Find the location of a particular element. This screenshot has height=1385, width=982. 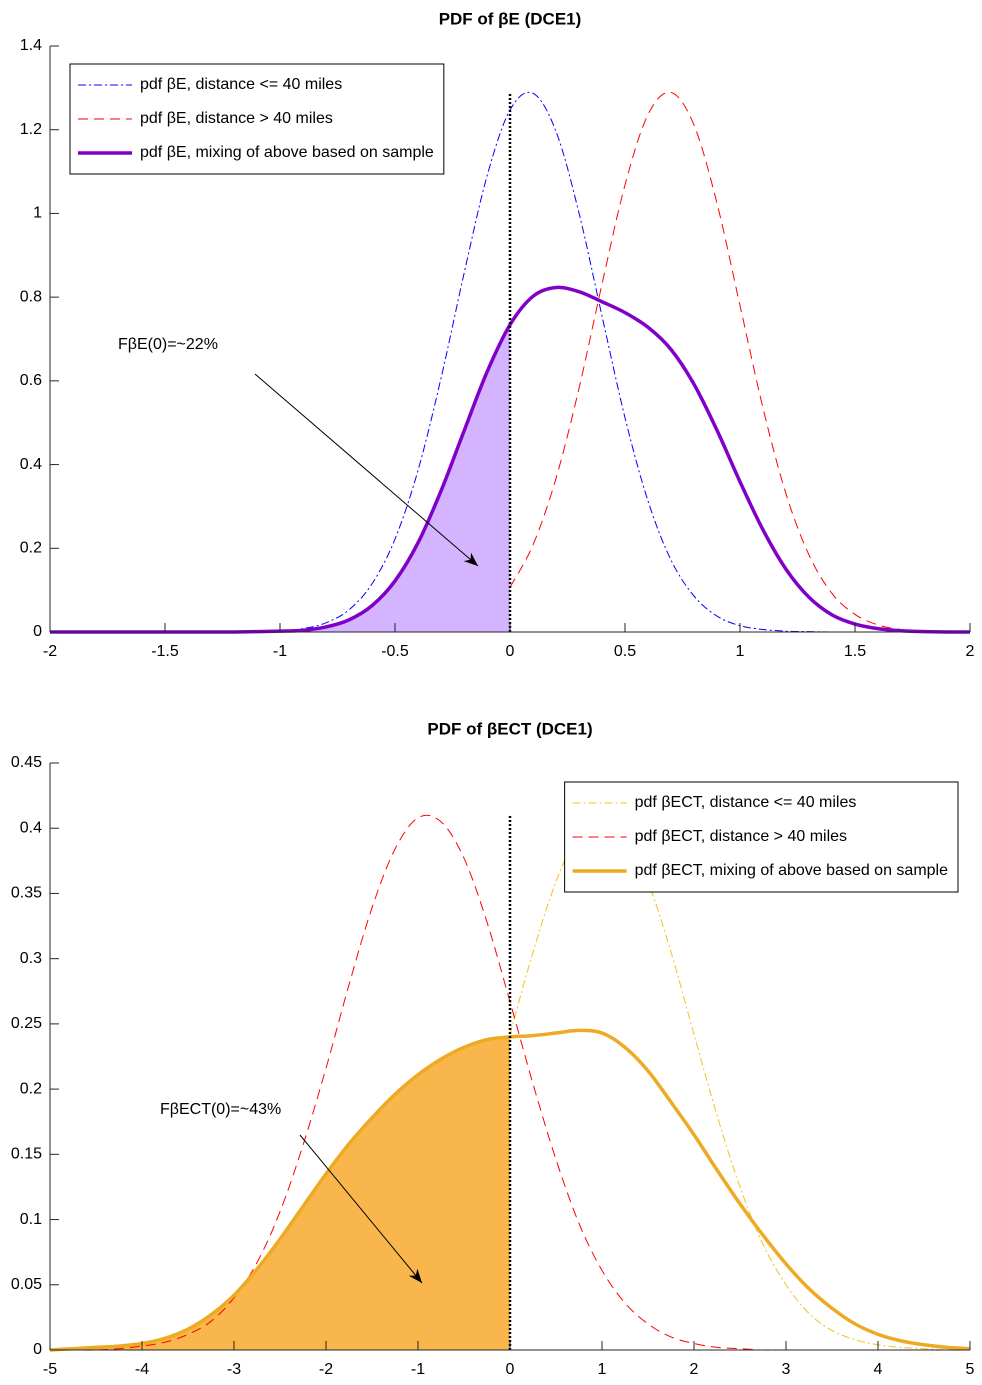

x-tick-label: -3 is located at coordinates (234, 1369).